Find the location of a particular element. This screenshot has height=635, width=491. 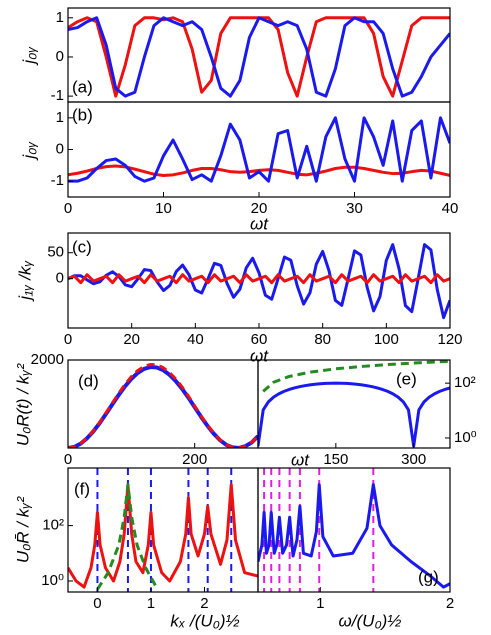

panel-label: (b) is located at coordinates (82, 114).